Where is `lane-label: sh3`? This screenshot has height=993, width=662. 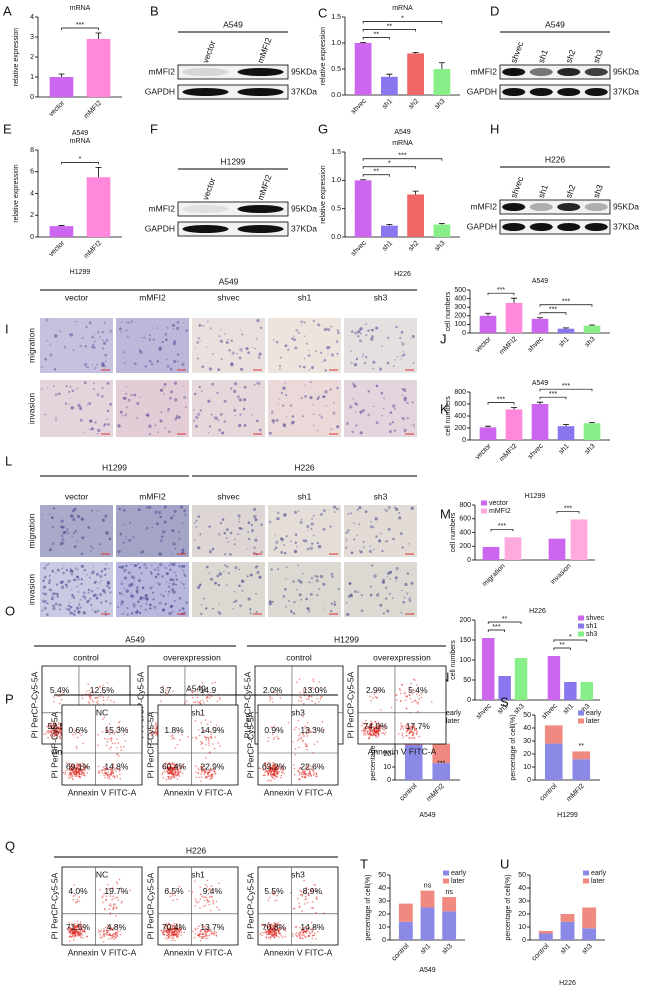
lane-label: sh3 is located at coordinates (598, 56).